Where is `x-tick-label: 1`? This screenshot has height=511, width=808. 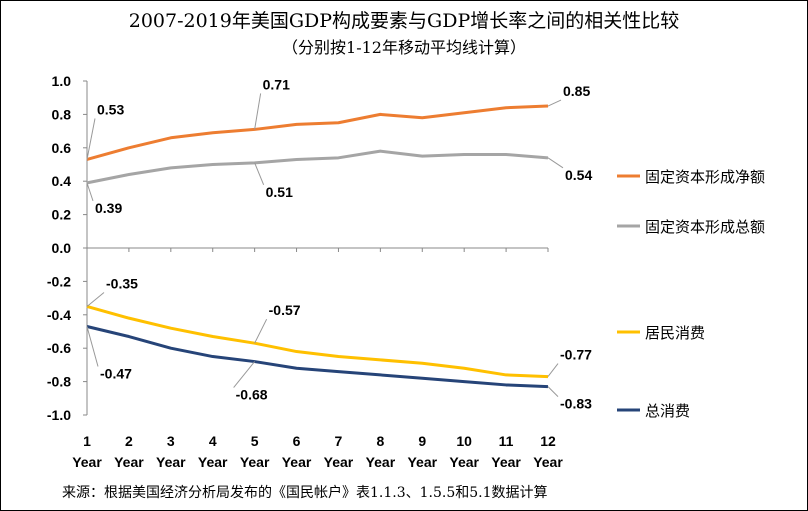 x-tick-label: 1 is located at coordinates (87, 441).